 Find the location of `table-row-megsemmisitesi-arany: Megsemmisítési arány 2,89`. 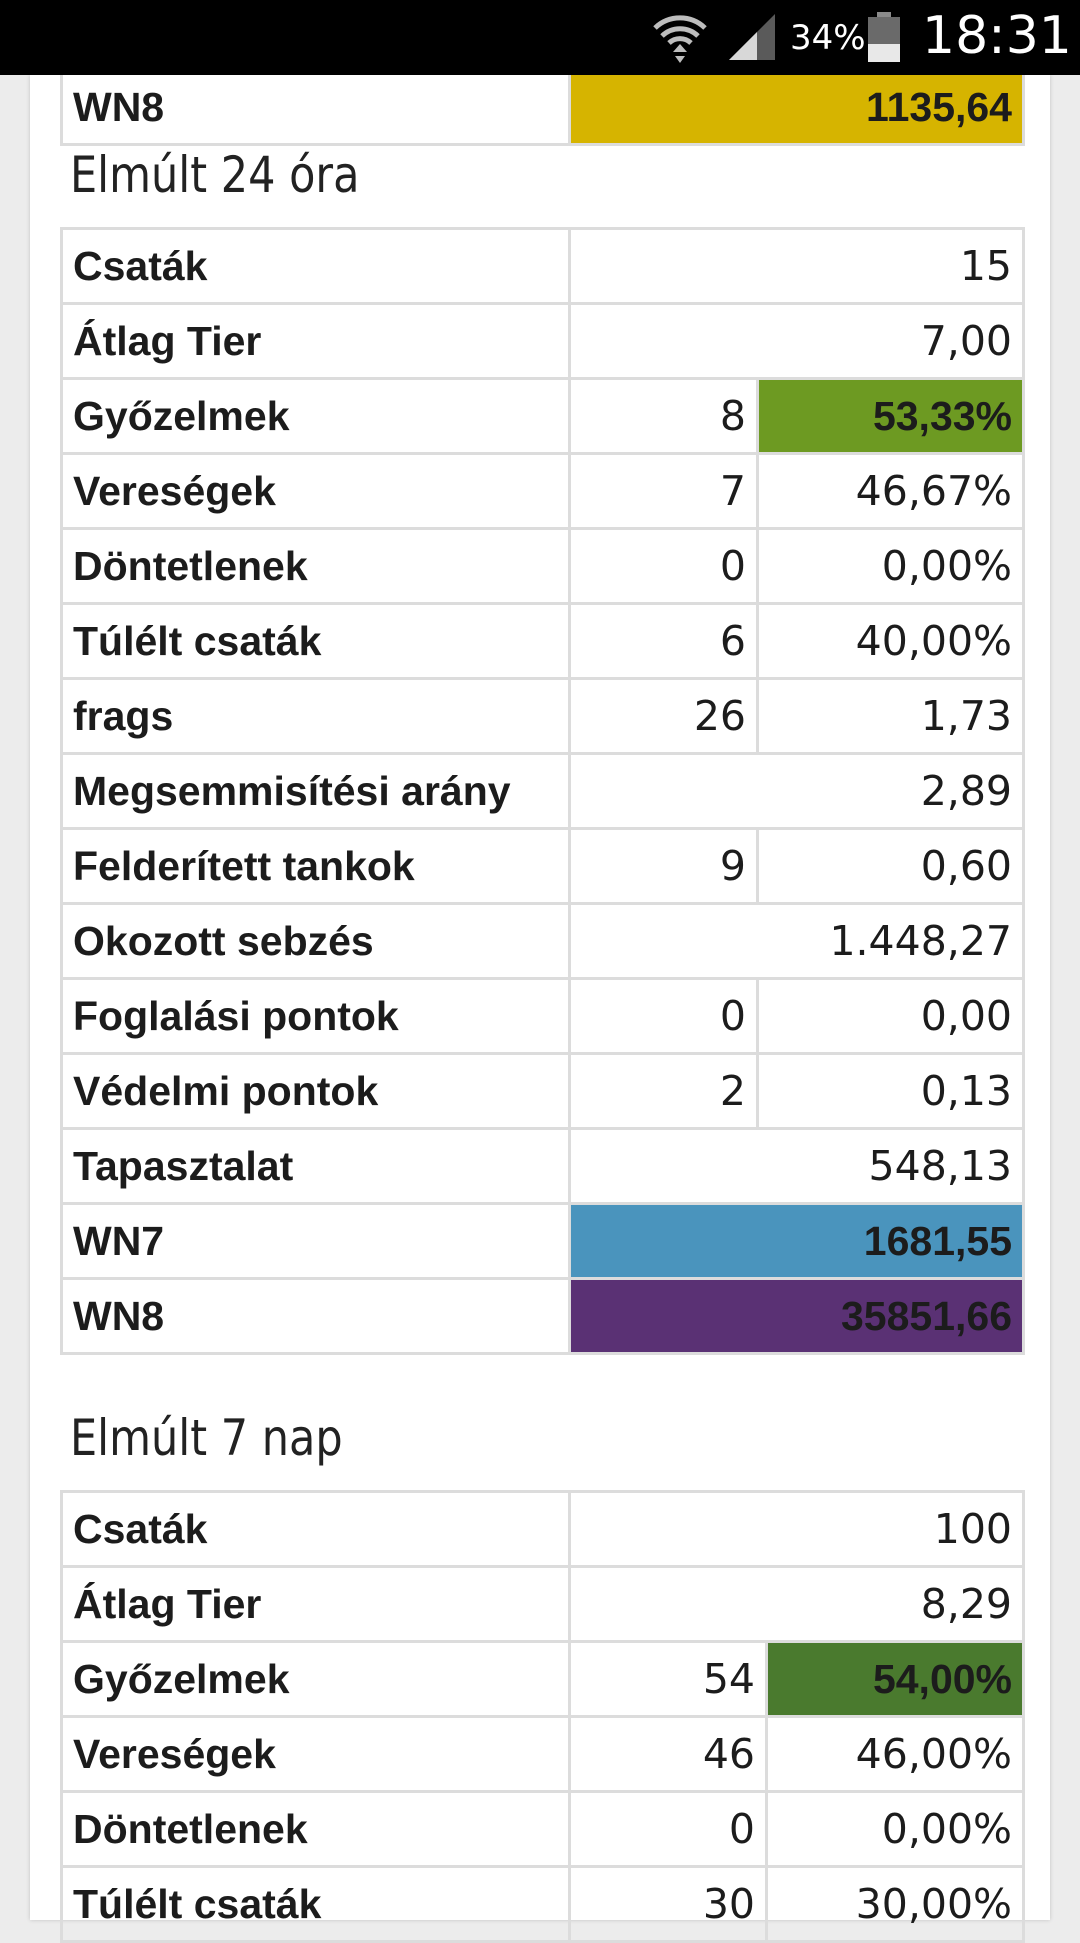

table-row-megsemmisitesi-arany: Megsemmisítési arány 2,89 is located at coordinates (543, 791).